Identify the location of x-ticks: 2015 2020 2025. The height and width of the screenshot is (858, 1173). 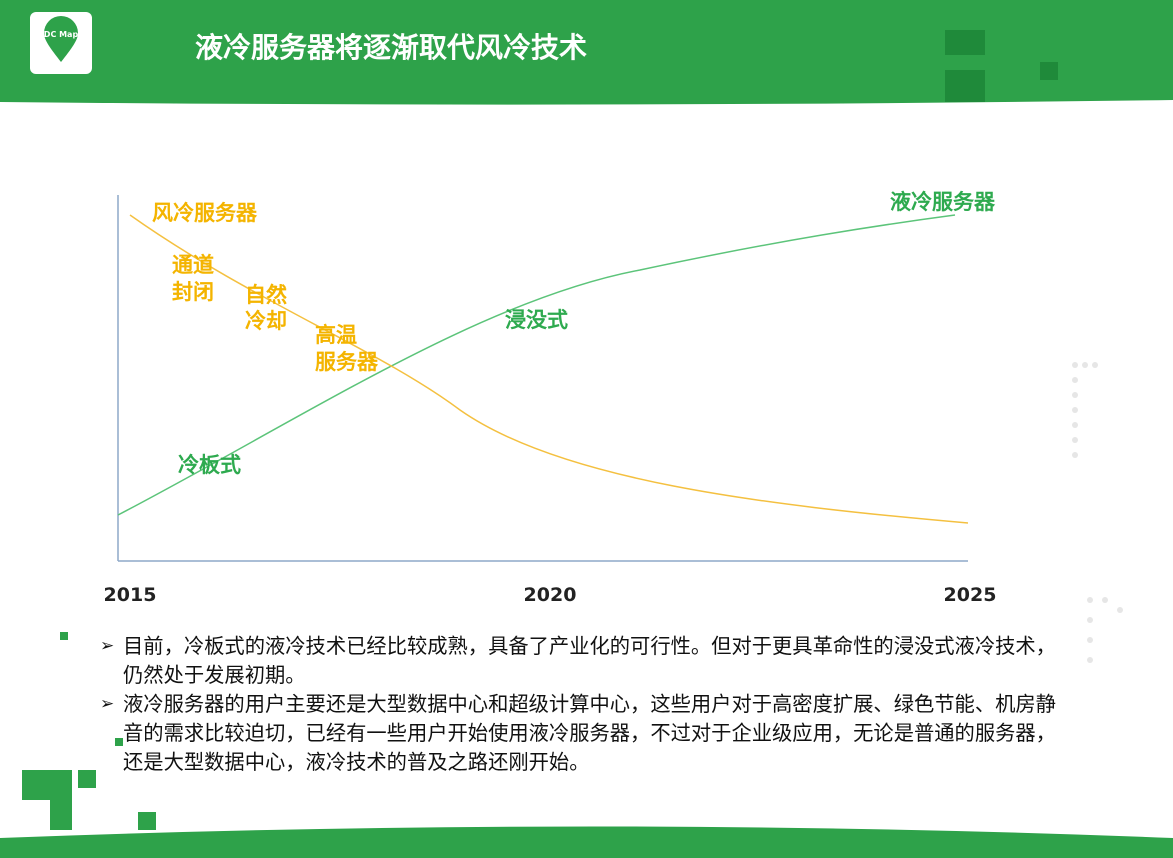
(550, 595).